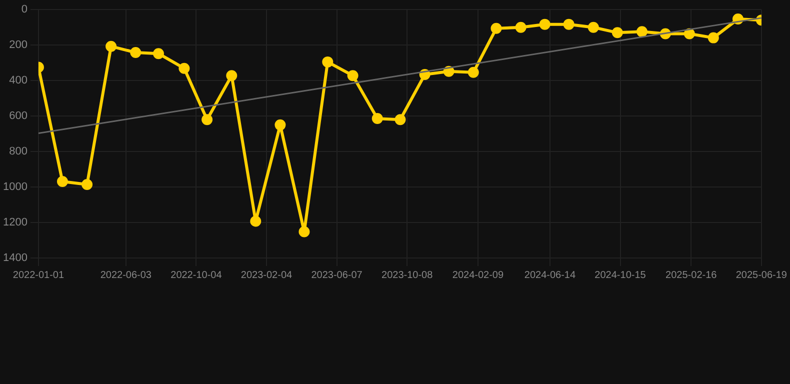 The width and height of the screenshot is (790, 384). What do you see at coordinates (15, 258) in the screenshot?
I see `y-tick-label: 1400` at bounding box center [15, 258].